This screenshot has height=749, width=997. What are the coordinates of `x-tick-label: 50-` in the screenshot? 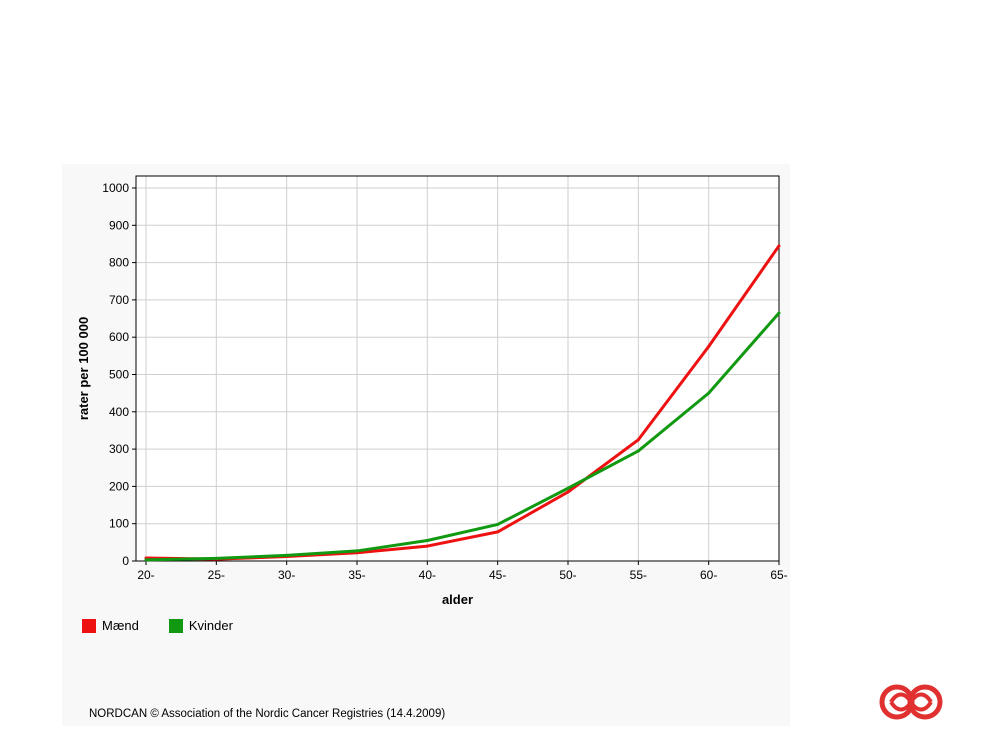 It's located at (567, 575).